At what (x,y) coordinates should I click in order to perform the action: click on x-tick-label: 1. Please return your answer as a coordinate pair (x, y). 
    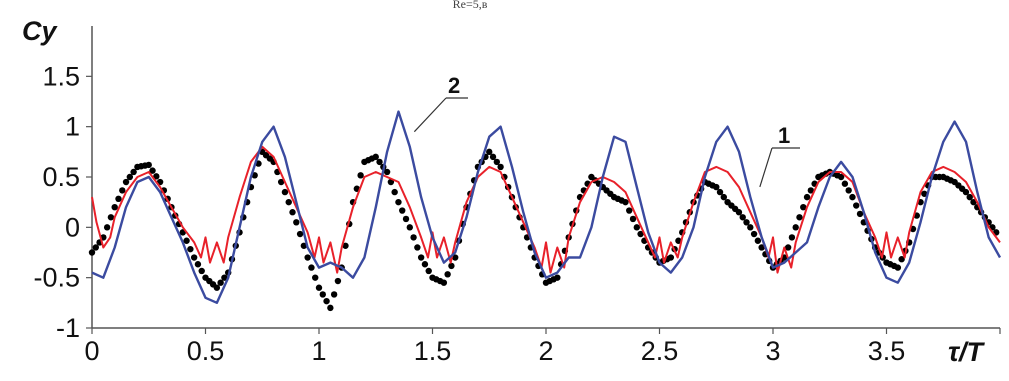
    Looking at the image, I should click on (318, 351).